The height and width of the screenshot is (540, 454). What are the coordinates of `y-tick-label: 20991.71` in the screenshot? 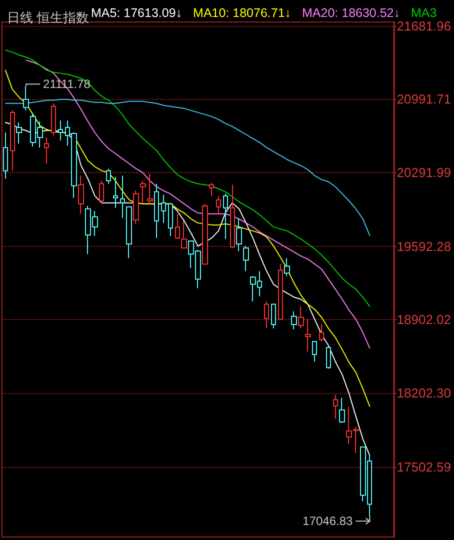 It's located at (424, 98).